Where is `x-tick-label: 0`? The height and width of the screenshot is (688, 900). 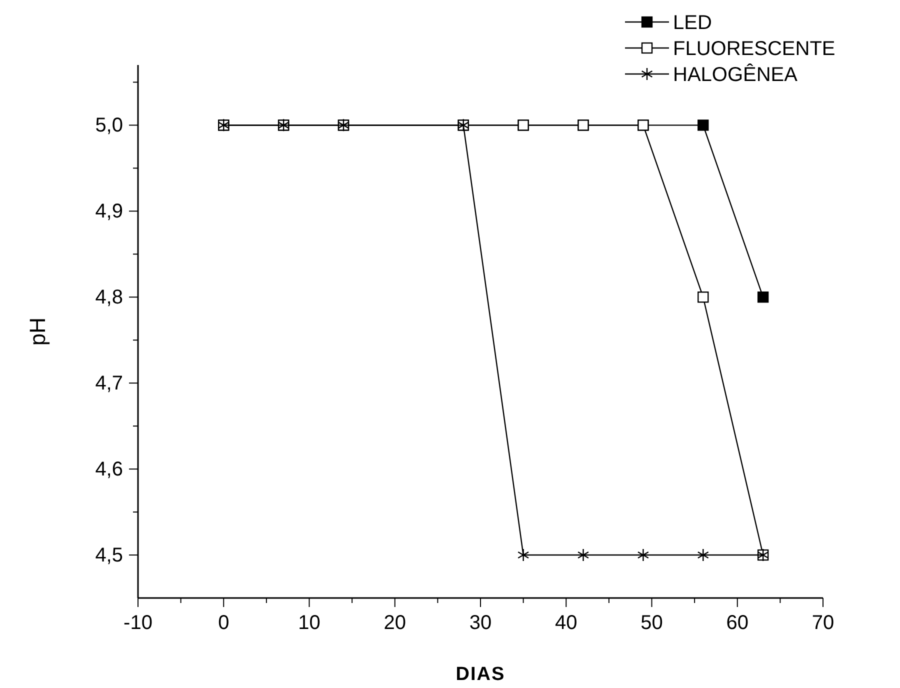
x-tick-label: 0 is located at coordinates (224, 623).